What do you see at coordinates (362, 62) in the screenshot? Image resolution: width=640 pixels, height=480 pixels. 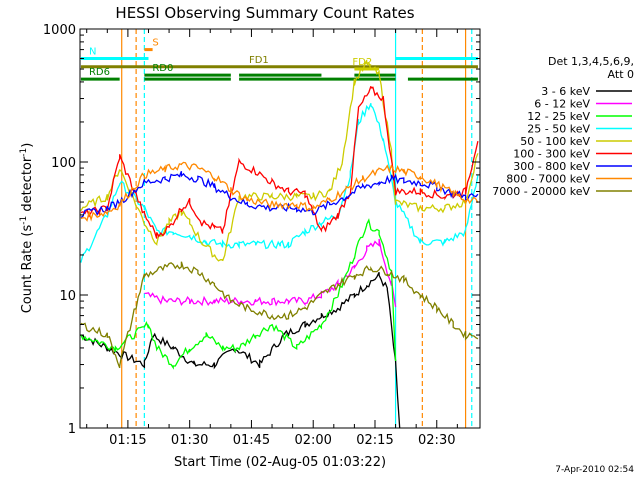 I see `flag-label-fd2: FD2` at bounding box center [362, 62].